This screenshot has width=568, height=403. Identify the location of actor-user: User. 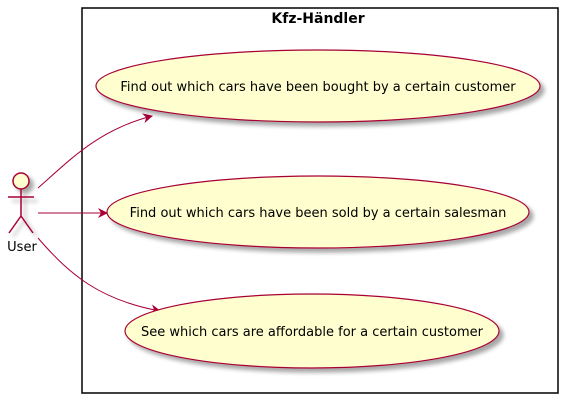
(22, 213).